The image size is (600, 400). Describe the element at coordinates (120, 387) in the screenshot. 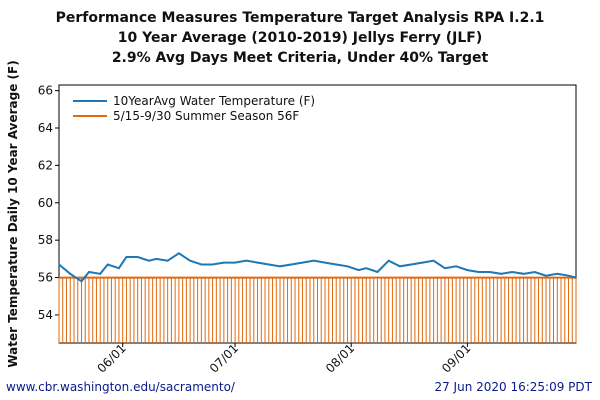

I see `source-url-link: www.cbr.washington.edu/sacramento/` at that location.